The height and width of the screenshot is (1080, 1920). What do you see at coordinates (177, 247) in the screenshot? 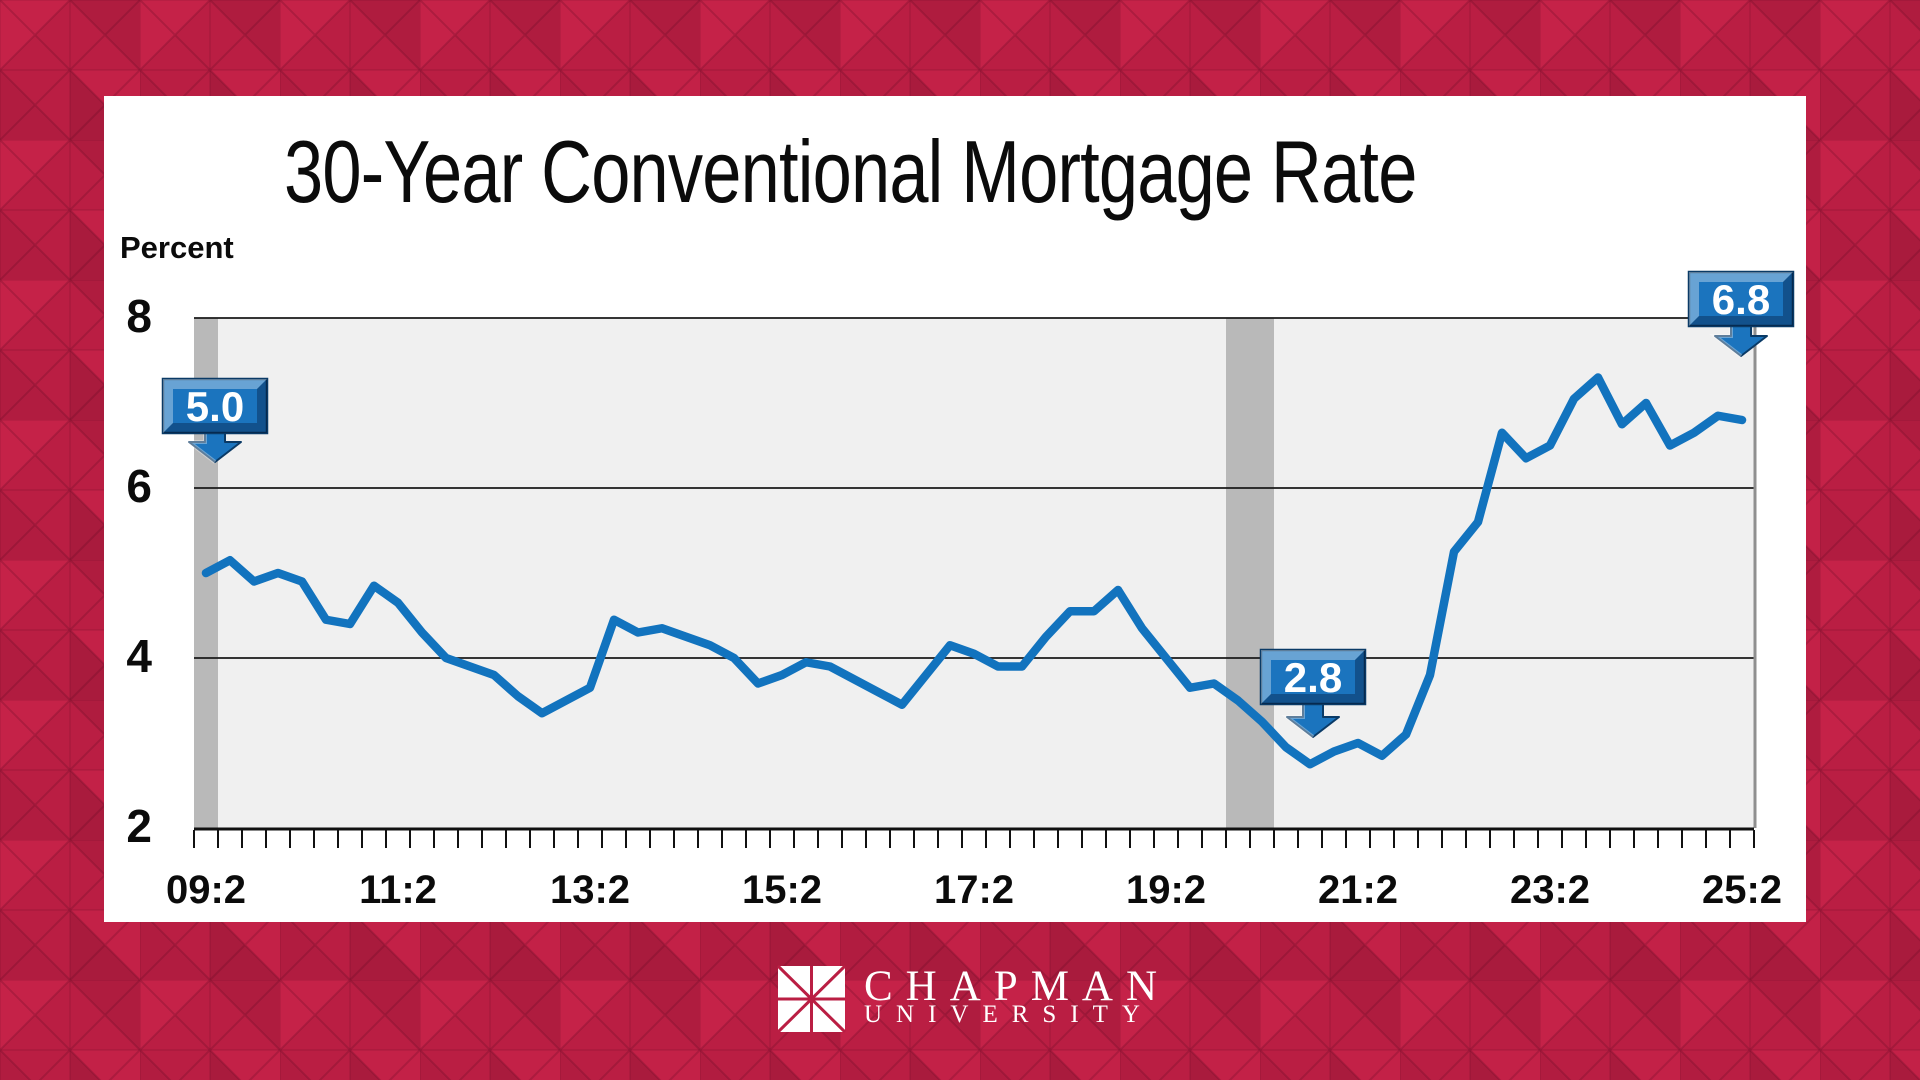
I see `y-axis-title: Percent` at bounding box center [177, 247].